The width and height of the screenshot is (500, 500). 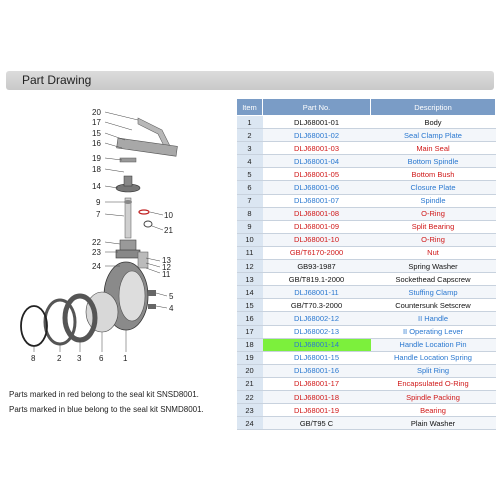 I want to click on row-item-number: 23, so click(x=249, y=410).